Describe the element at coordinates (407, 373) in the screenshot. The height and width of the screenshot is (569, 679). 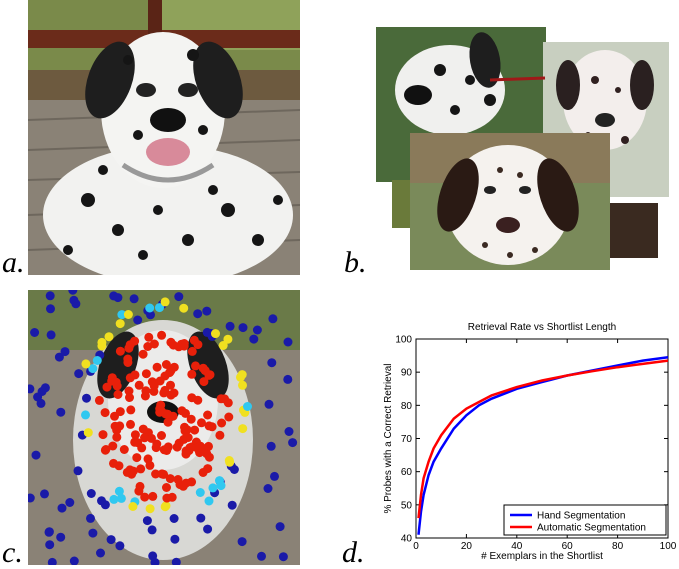
I see `y-tick-label: 90` at that location.